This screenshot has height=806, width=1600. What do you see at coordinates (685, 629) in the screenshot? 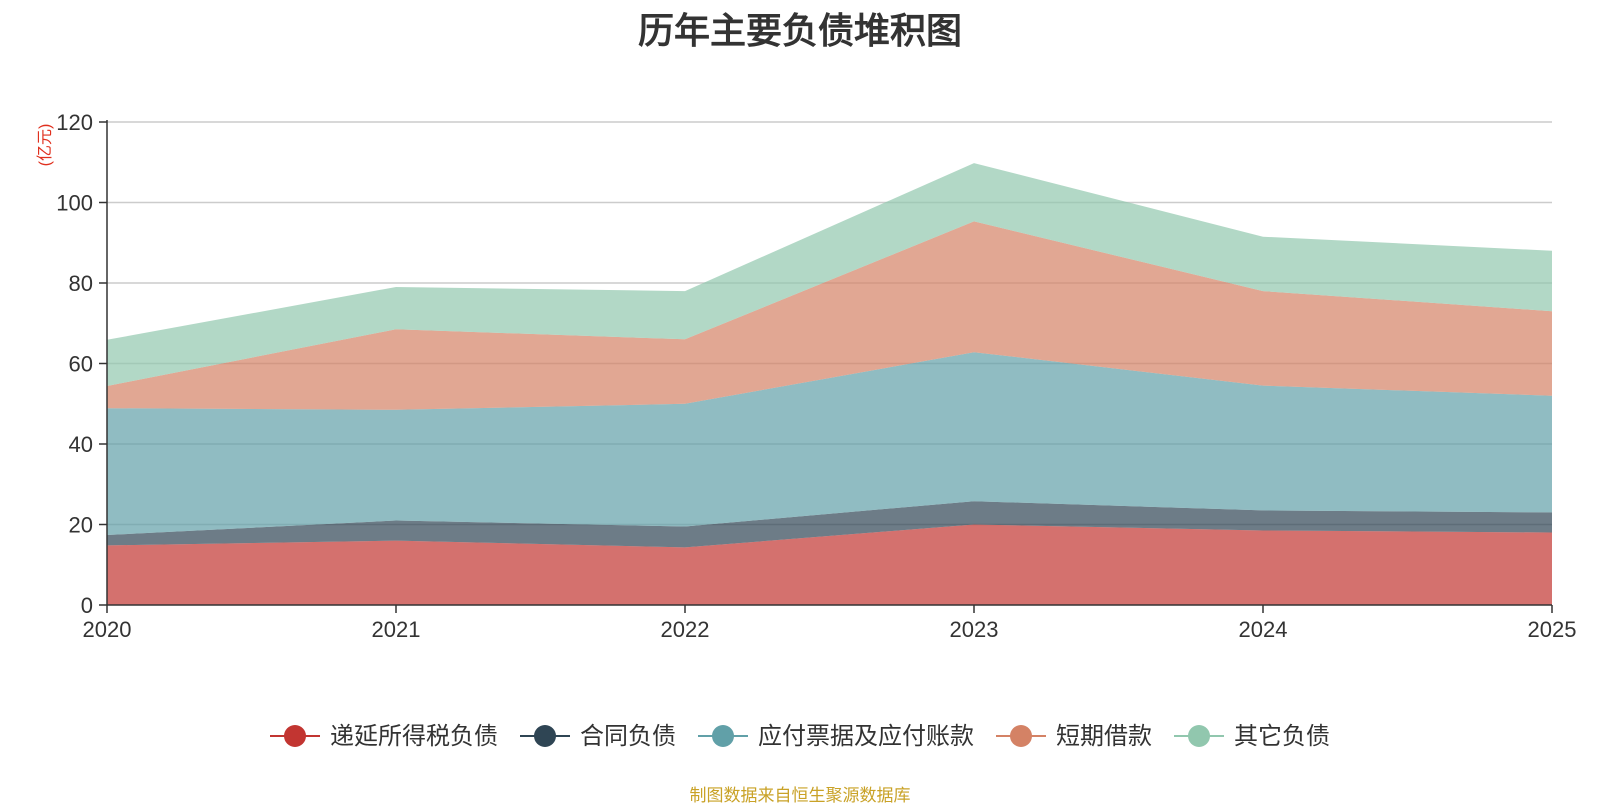
I see `x-tick-label: 2022` at bounding box center [685, 629].